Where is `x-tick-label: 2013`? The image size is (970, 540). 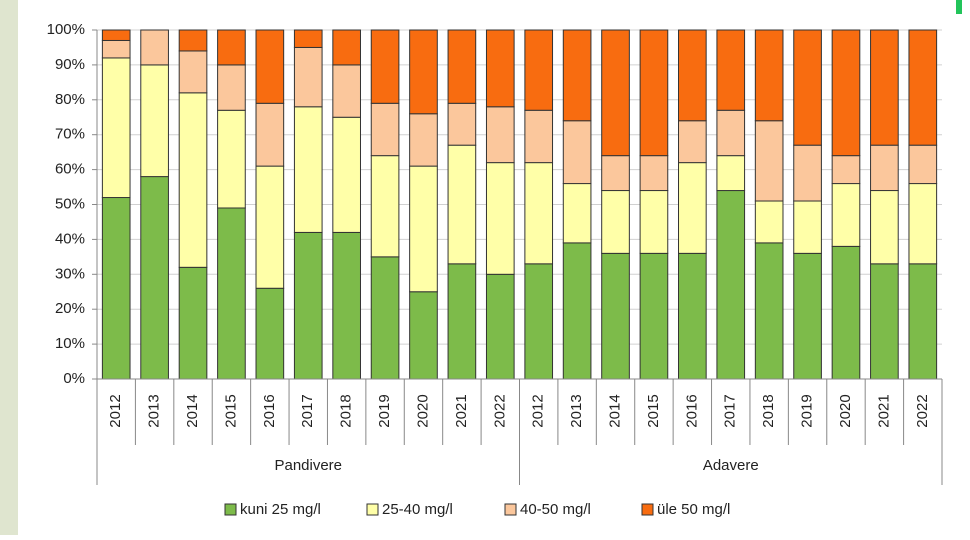 x-tick-label: 2013 is located at coordinates (154, 410).